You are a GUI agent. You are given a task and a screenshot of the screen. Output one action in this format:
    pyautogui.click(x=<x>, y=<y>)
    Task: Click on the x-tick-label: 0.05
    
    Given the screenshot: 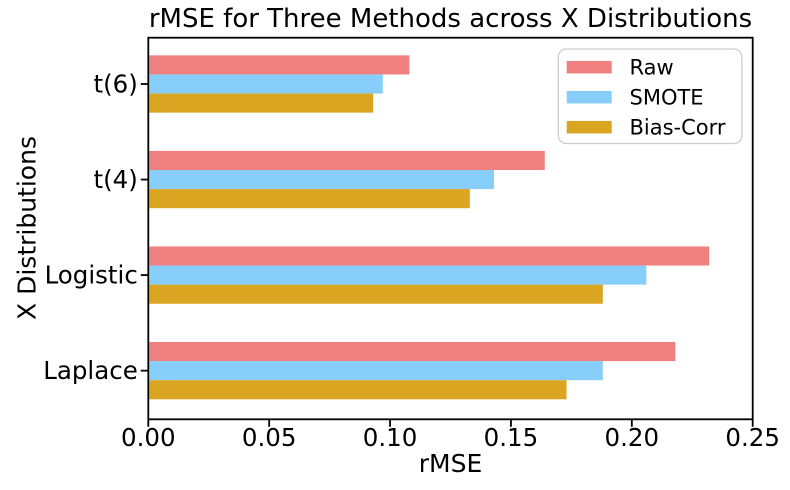 What is the action you would take?
    pyautogui.click(x=269, y=437)
    